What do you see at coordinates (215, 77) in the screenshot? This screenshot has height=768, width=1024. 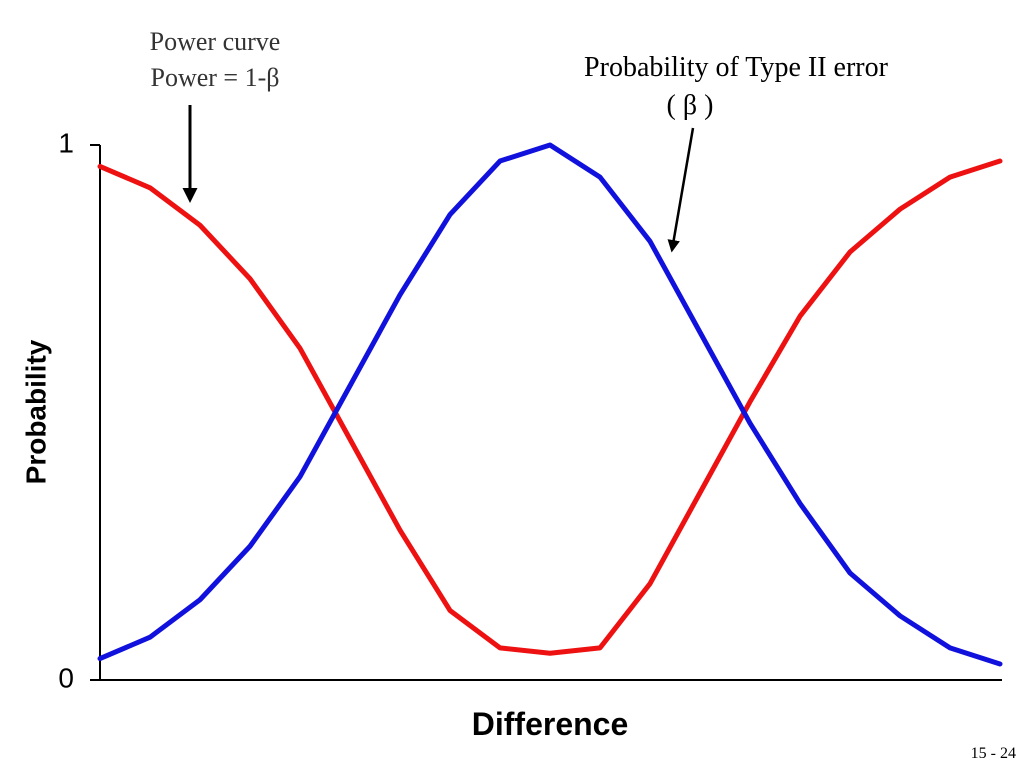 I see `annotation: Power = 1-β` at bounding box center [215, 77].